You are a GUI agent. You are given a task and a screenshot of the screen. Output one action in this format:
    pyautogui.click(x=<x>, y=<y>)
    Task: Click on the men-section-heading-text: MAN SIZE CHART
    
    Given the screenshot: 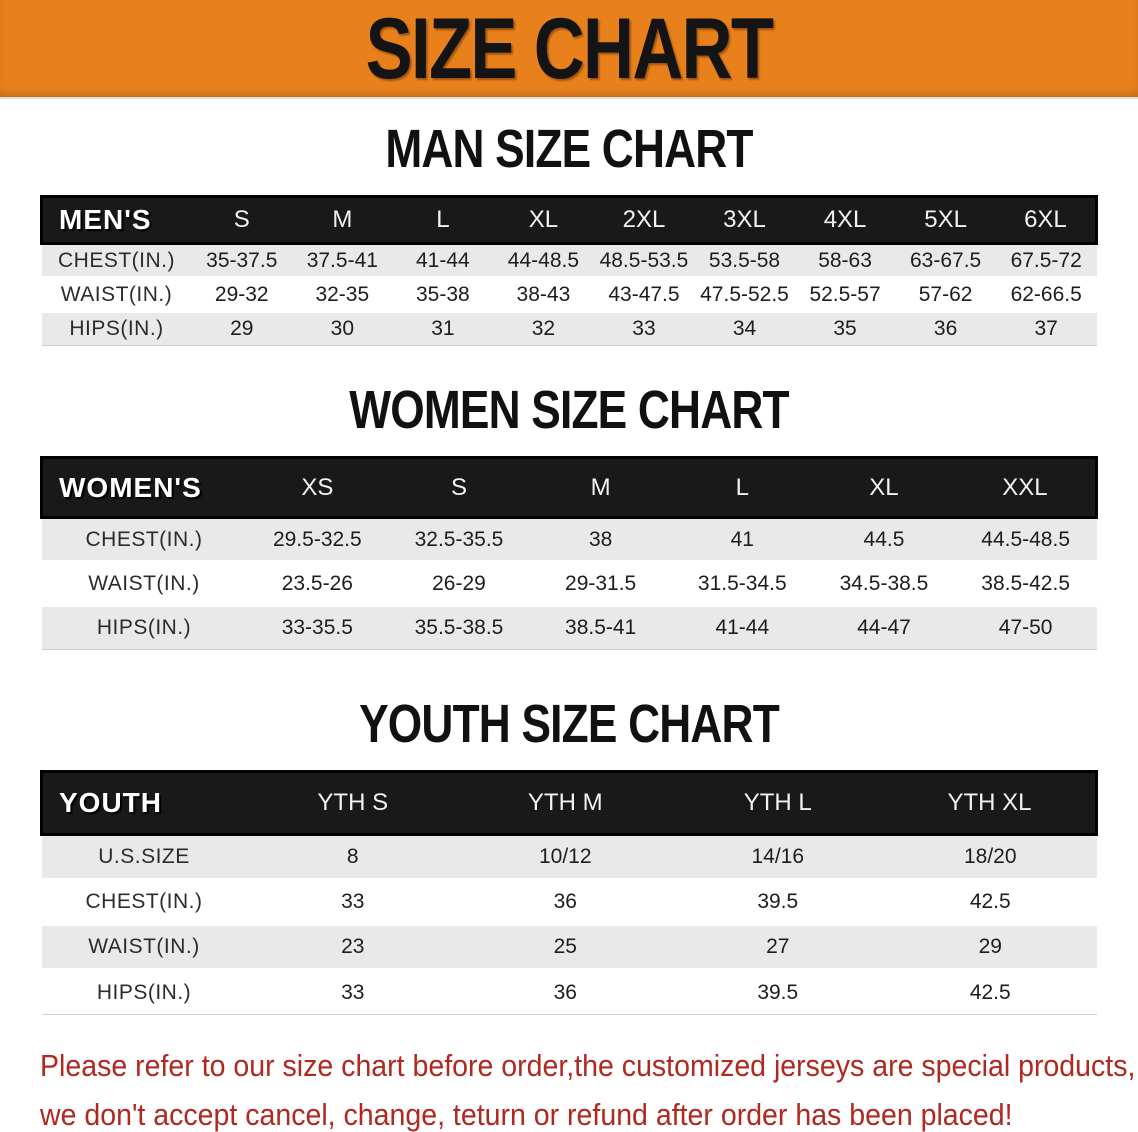 What is the action you would take?
    pyautogui.click(x=569, y=149)
    